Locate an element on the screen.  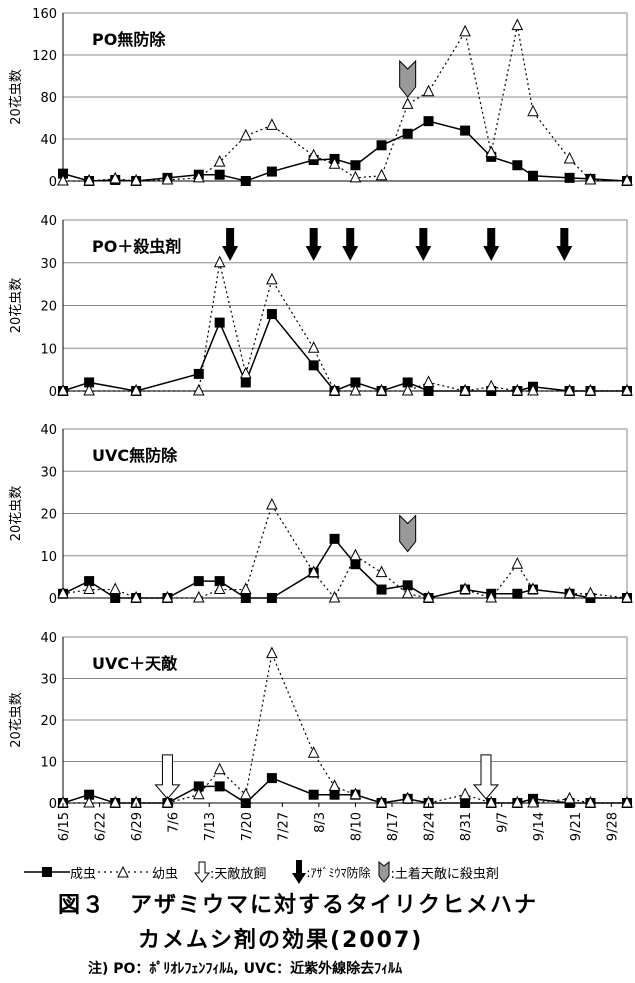
legend: 成虫 幼虫 :天敵放飼 :ｱｻﾞﾐｳﾏ防除 :土着天敵に殺虫剤 is located at coordinates (329, 872).